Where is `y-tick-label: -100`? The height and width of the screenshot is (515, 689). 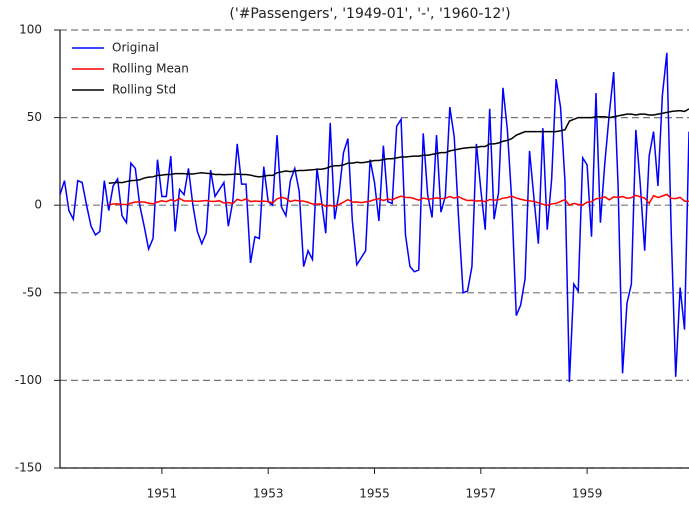
y-tick-label: -100 is located at coordinates (28, 380).